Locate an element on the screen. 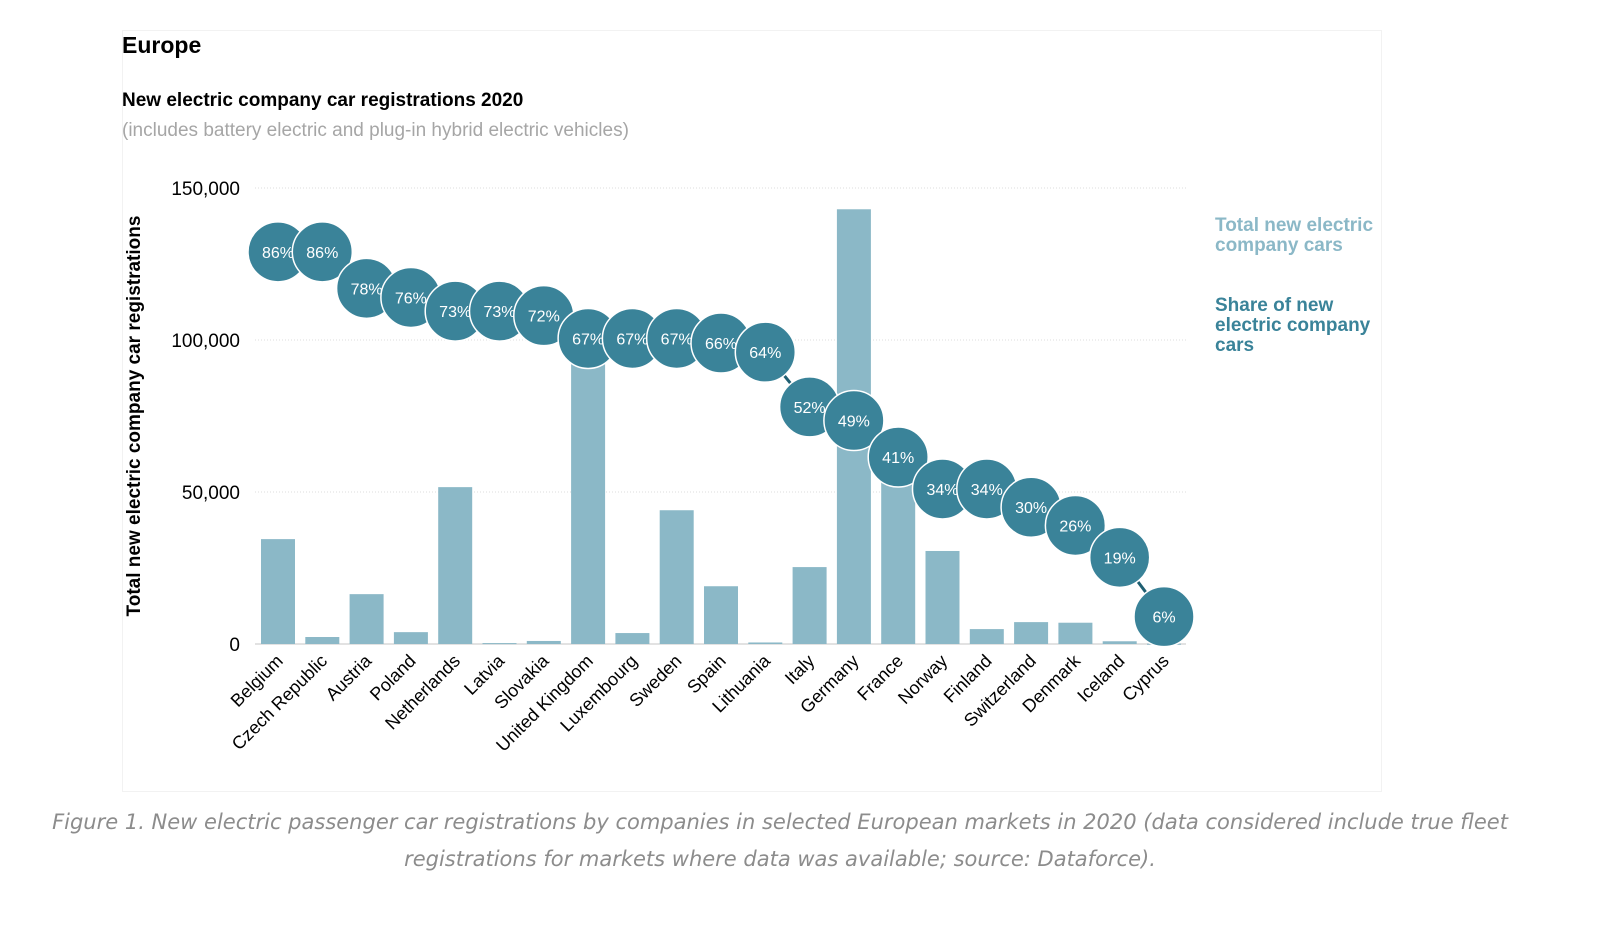  share-data-label: 76% is located at coordinates (411, 298).